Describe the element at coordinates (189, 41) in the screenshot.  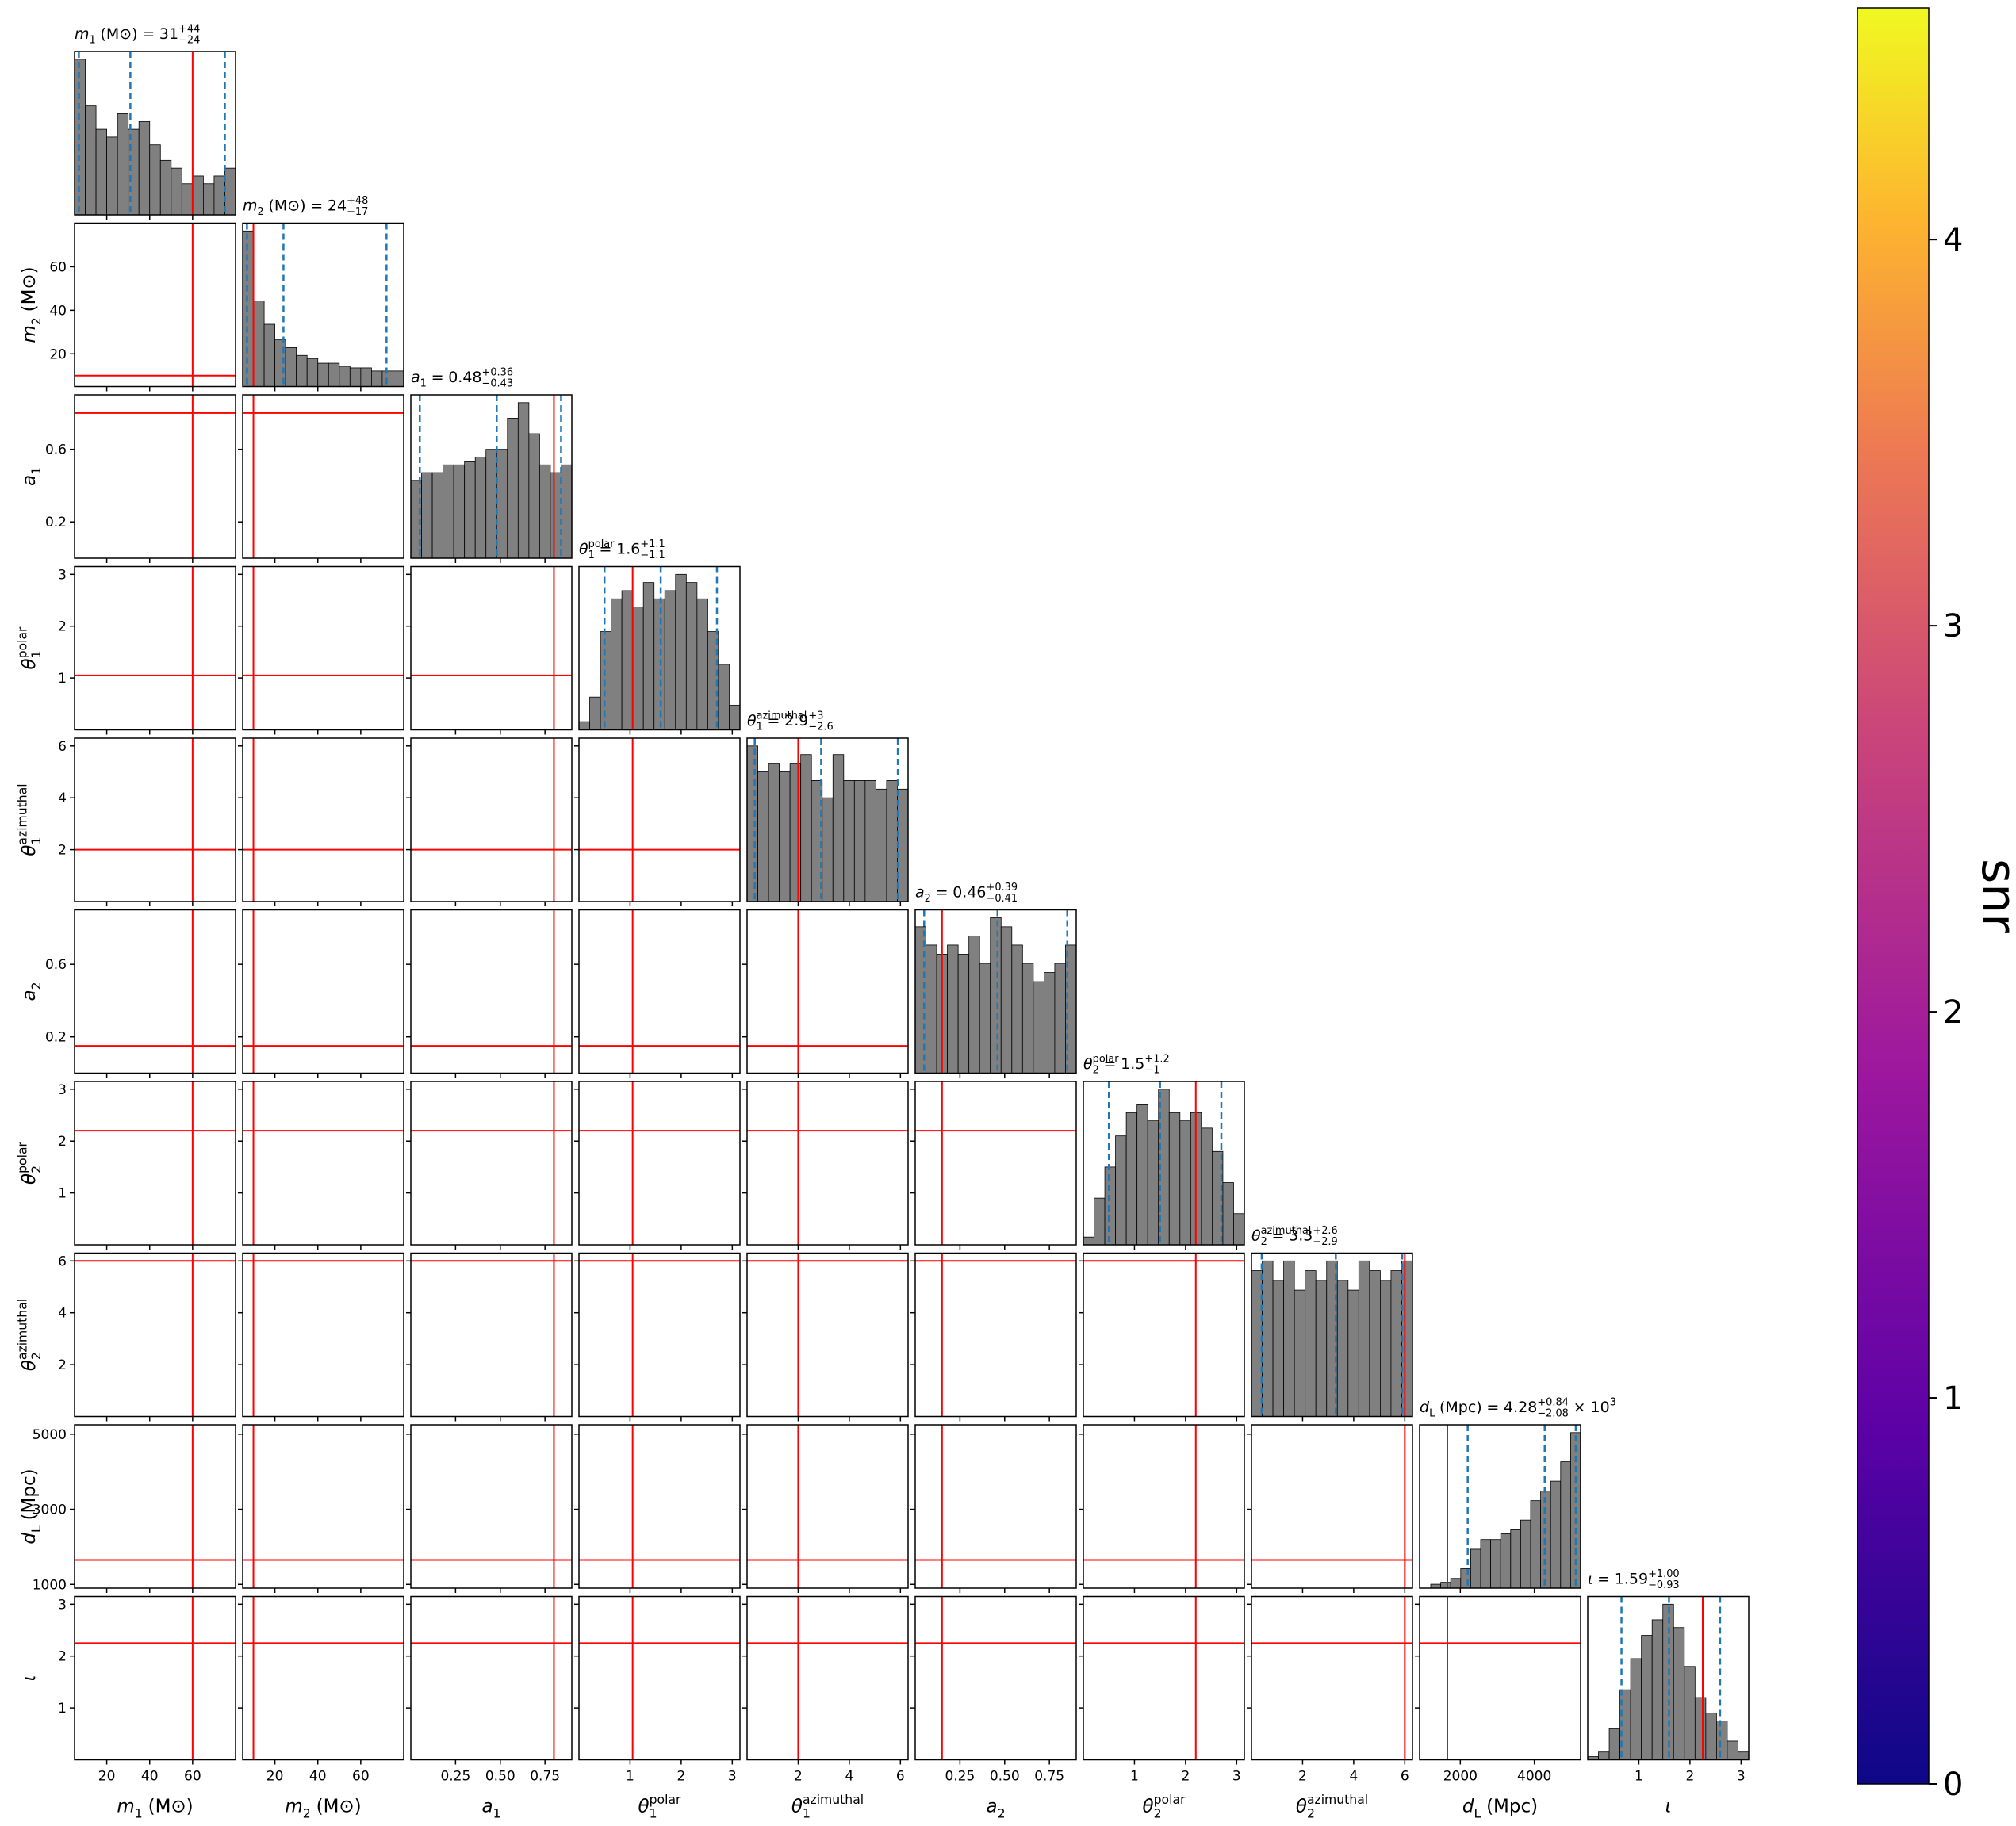
I see `text-part: −24` at that location.